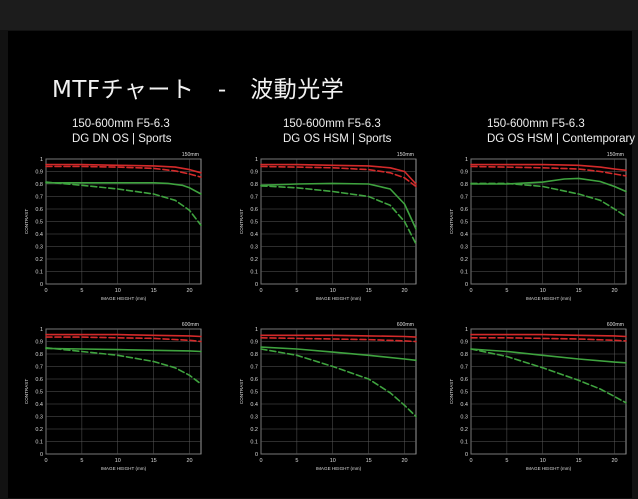  What do you see at coordinates (319, 15) in the screenshot?
I see `top-bar` at bounding box center [319, 15].